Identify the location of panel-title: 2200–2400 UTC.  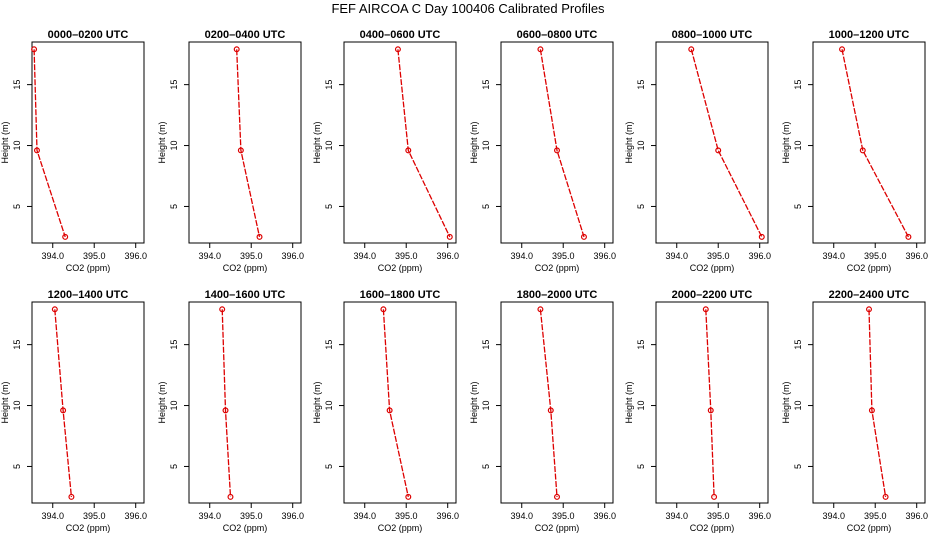
(869, 295).